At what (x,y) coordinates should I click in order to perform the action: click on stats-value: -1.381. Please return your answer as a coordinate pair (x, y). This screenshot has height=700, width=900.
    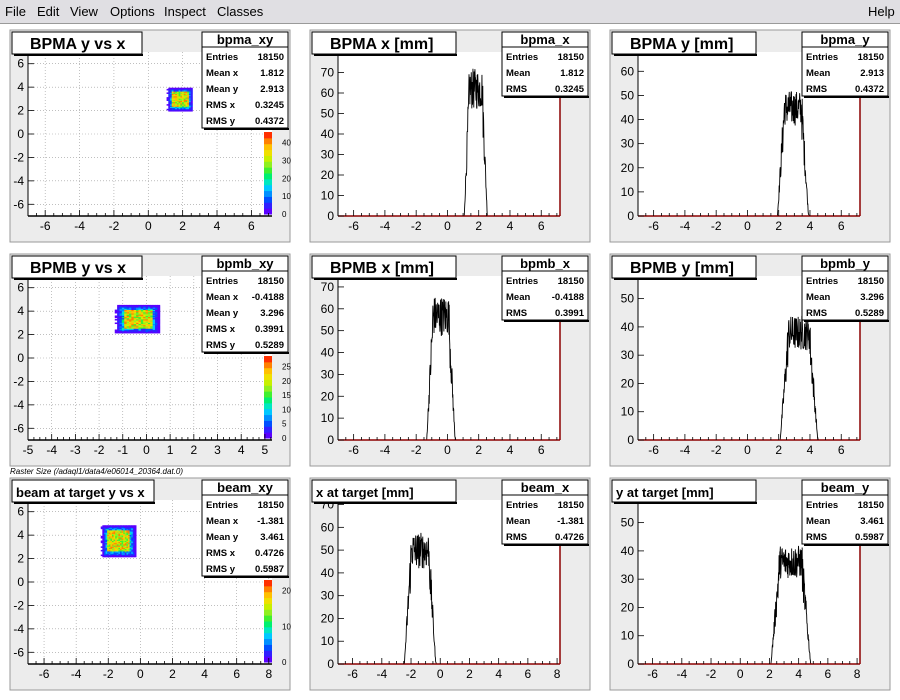
    Looking at the image, I should click on (271, 521).